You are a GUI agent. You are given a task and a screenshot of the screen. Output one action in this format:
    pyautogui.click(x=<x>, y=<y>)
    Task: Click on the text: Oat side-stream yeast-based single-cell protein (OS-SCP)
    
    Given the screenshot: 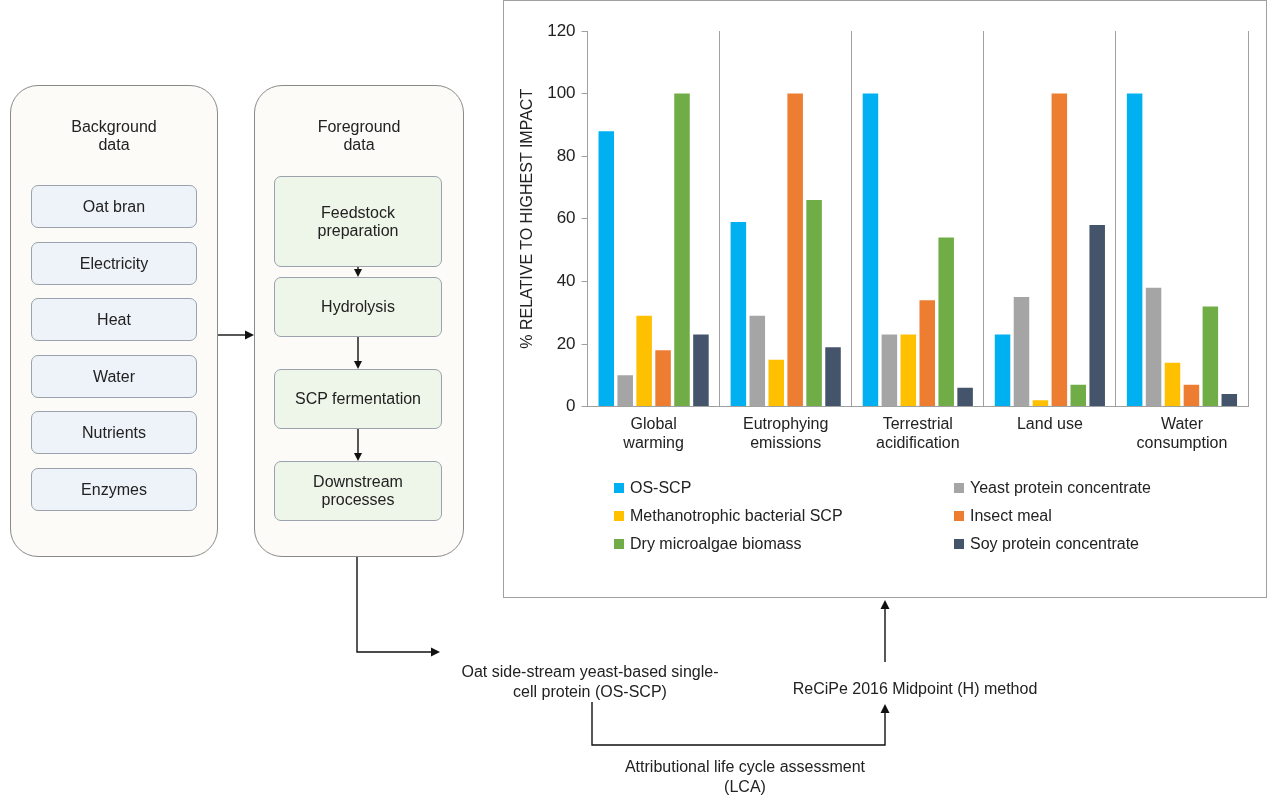 What is the action you would take?
    pyautogui.click(x=590, y=682)
    